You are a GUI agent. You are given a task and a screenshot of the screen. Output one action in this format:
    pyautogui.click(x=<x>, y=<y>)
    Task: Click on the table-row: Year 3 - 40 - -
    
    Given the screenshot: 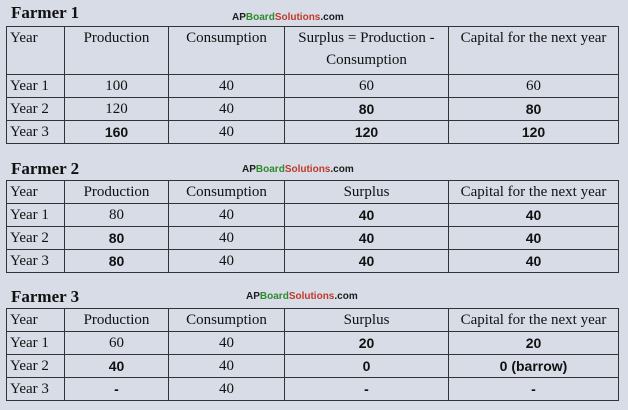 What is the action you would take?
    pyautogui.click(x=312, y=389)
    